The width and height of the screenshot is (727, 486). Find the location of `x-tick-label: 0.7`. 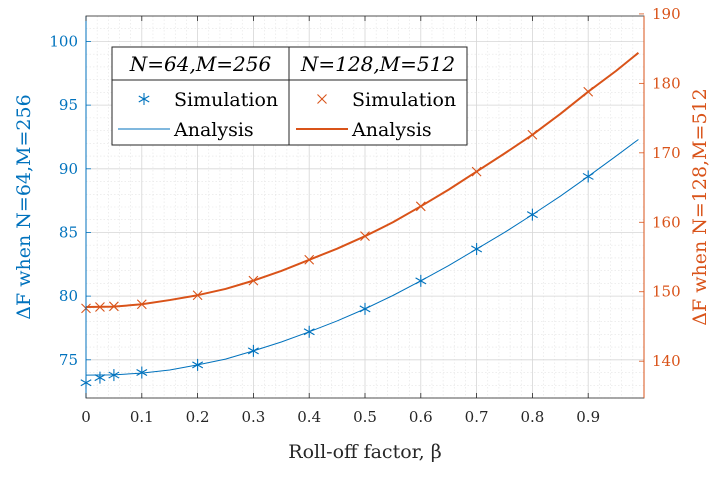

x-tick-label: 0.7 is located at coordinates (477, 417).